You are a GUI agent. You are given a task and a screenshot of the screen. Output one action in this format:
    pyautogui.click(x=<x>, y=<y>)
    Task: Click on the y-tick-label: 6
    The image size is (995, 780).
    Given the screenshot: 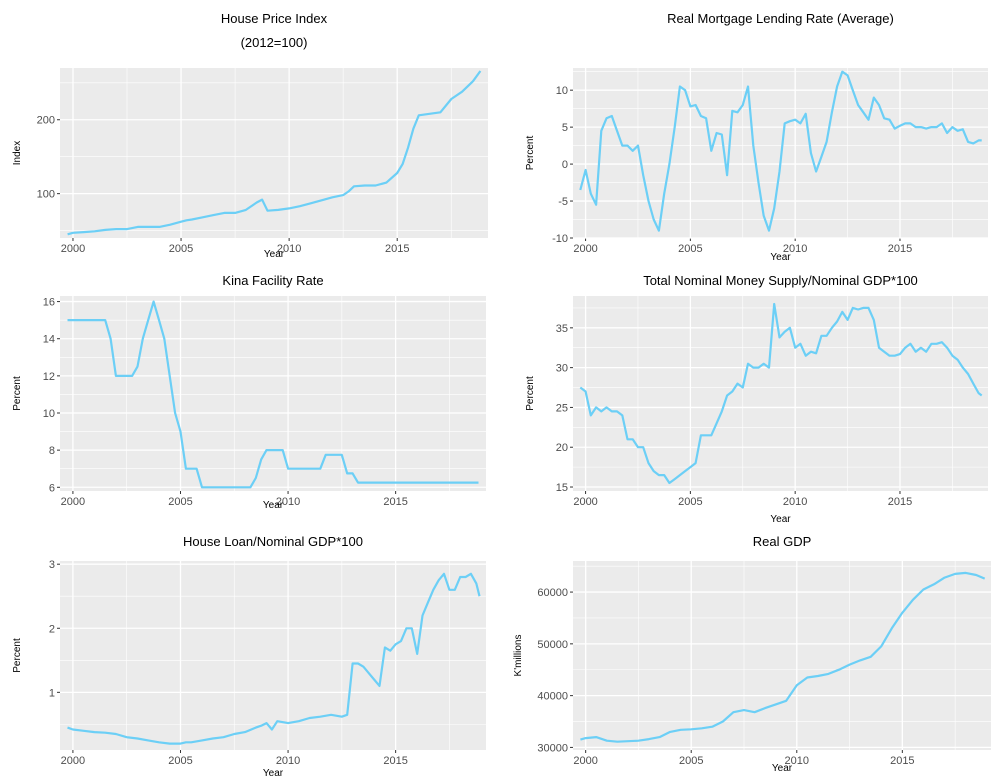 What is the action you would take?
    pyautogui.click(x=52, y=488)
    